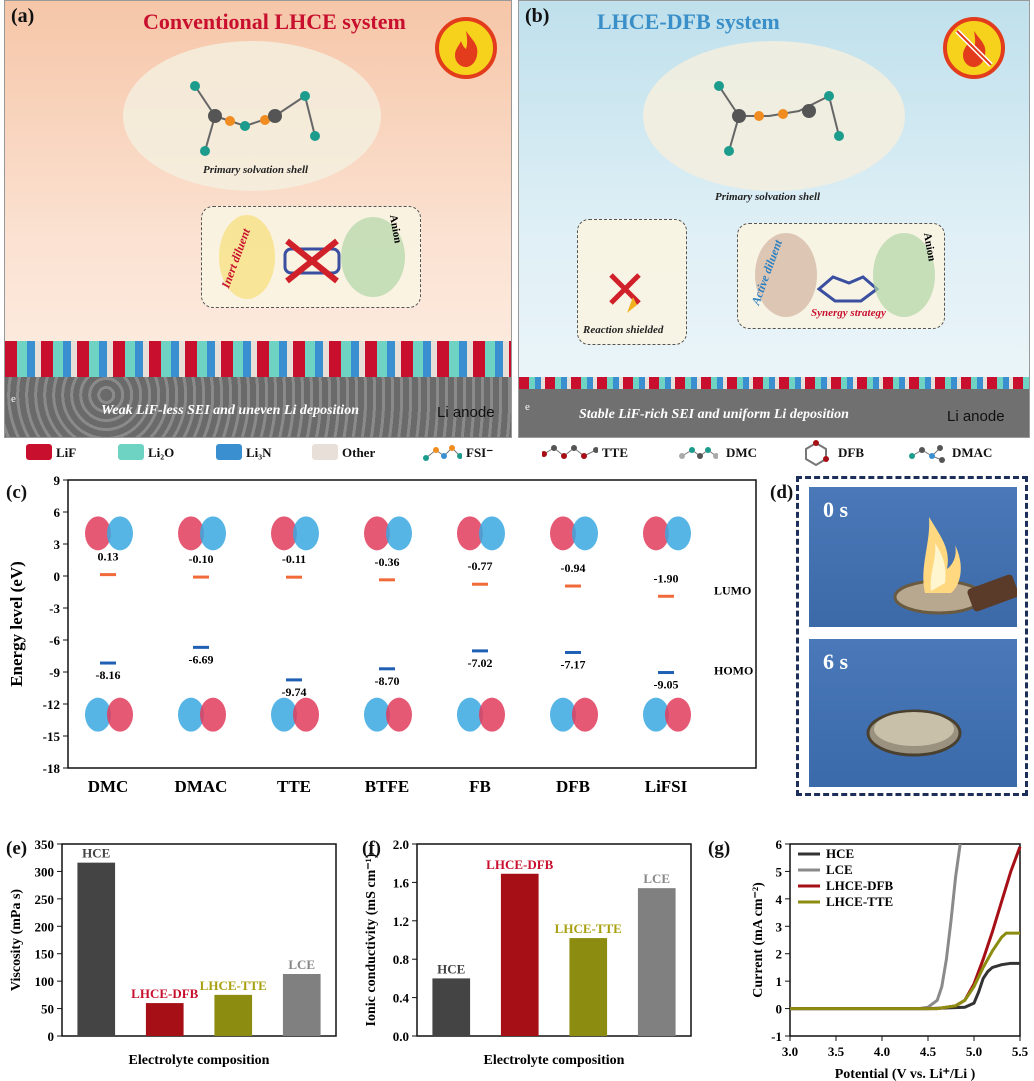  What do you see at coordinates (57, 480) in the screenshot?
I see `y-tick-label-c: 9` at bounding box center [57, 480].